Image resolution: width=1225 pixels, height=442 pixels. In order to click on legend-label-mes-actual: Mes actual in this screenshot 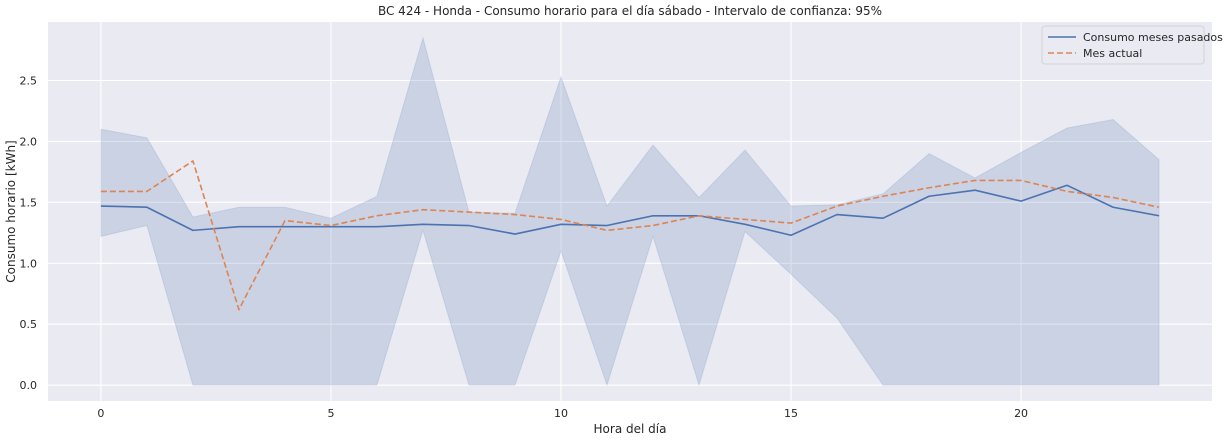, I will do `click(1112, 53)`.